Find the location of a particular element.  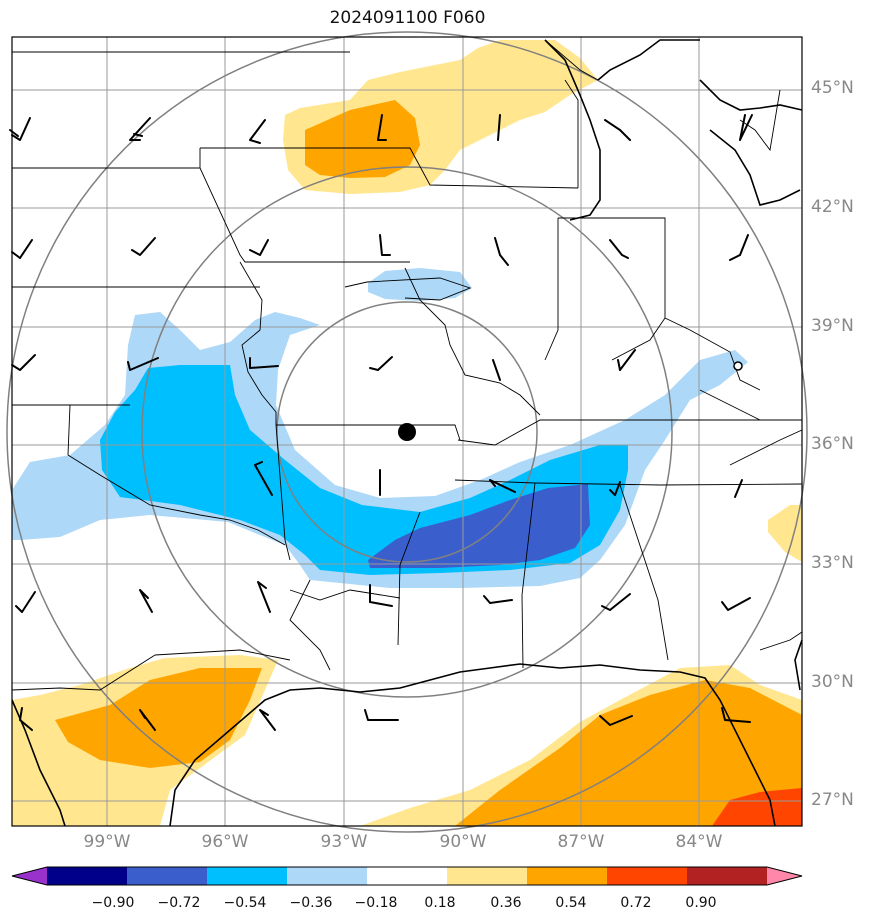

lon-label-96w: 96°W is located at coordinates (225, 842).